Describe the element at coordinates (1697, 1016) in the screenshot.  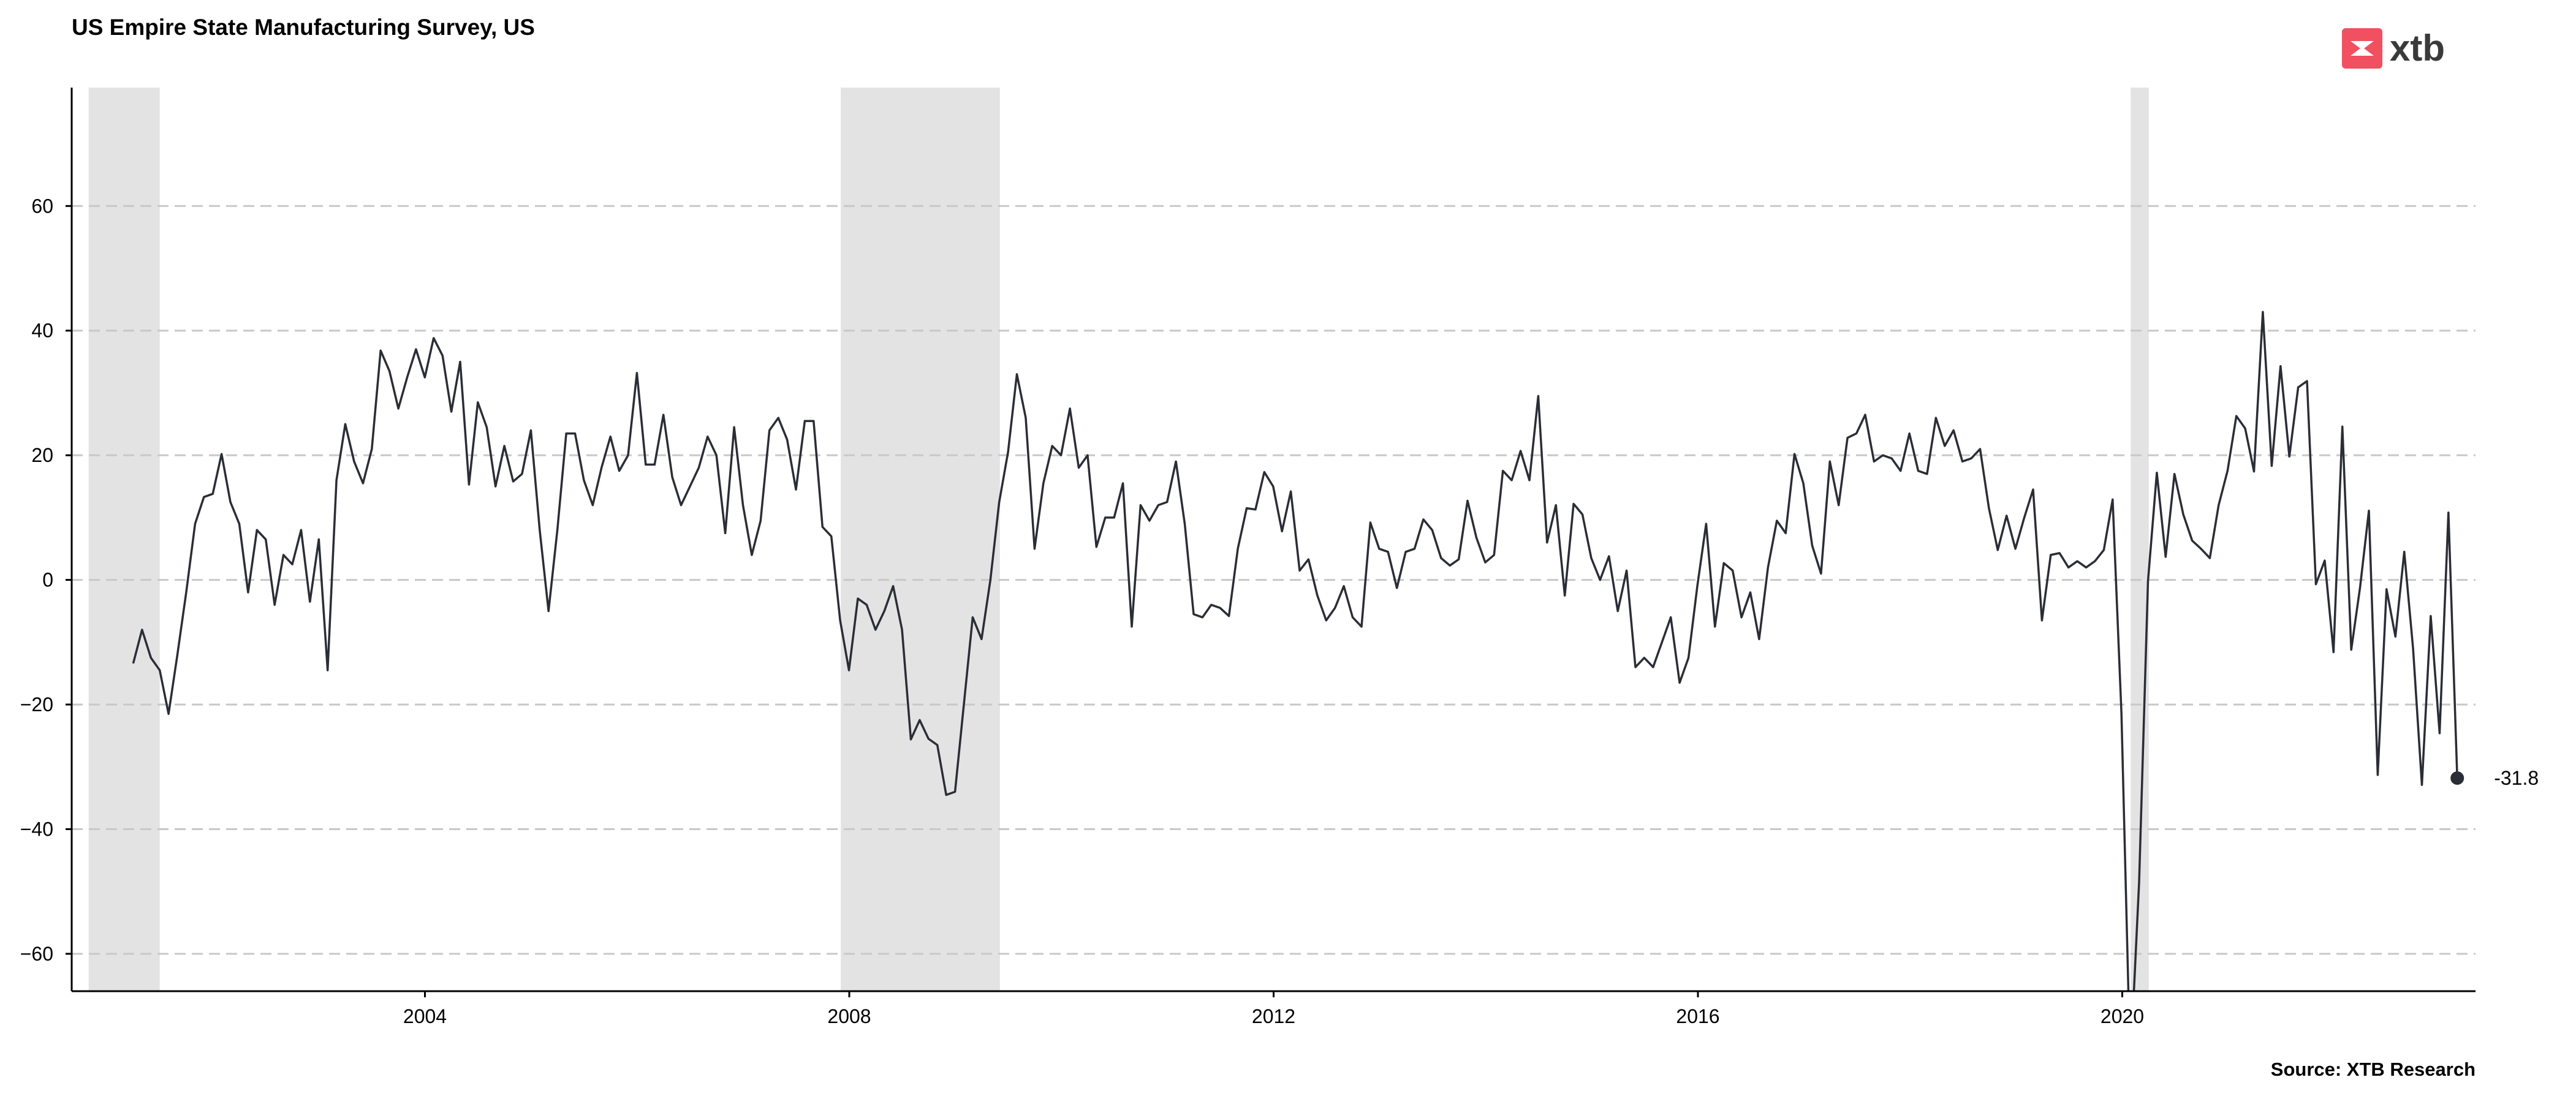
I see `x-tick-label: 2016` at that location.